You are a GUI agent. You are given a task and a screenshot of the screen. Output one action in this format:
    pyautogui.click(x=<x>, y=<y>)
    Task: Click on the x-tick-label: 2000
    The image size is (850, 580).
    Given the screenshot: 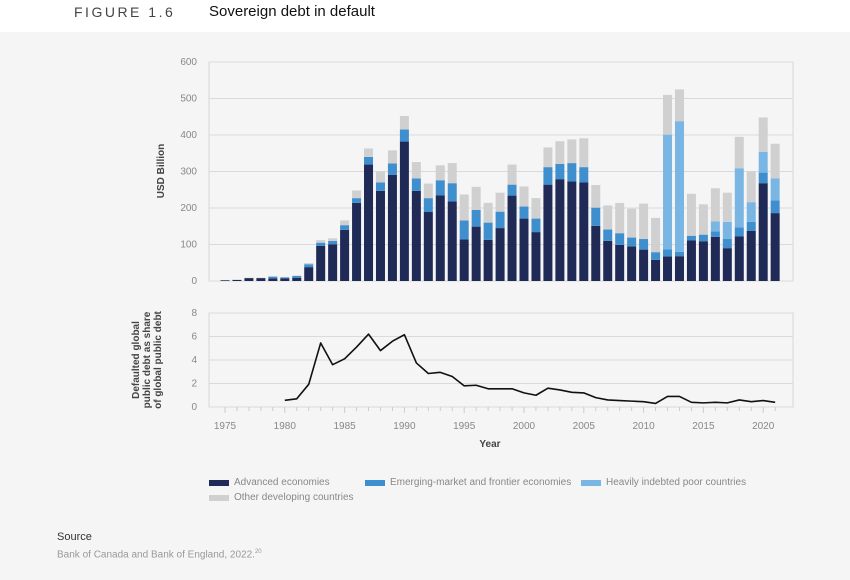 What is the action you would take?
    pyautogui.click(x=524, y=426)
    